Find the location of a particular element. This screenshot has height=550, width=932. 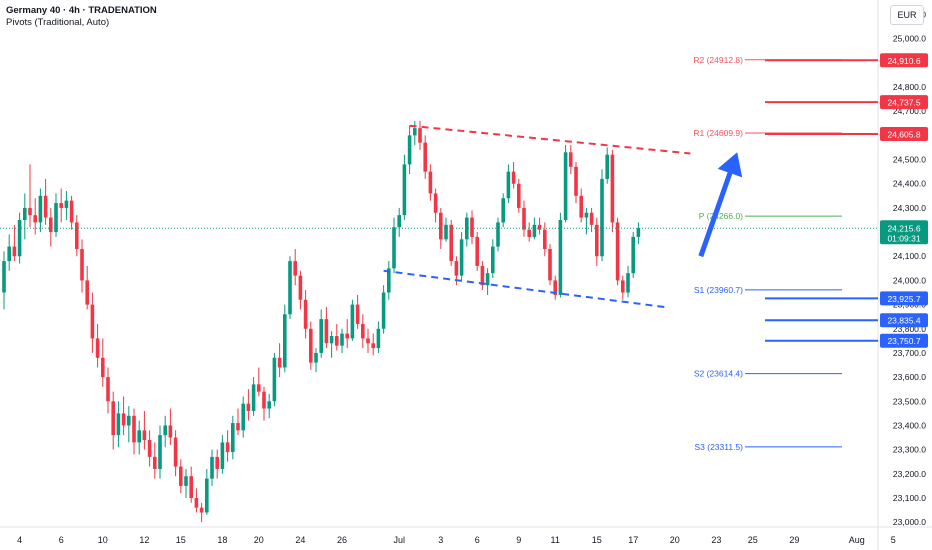

currency-button: EUR is located at coordinates (907, 15).